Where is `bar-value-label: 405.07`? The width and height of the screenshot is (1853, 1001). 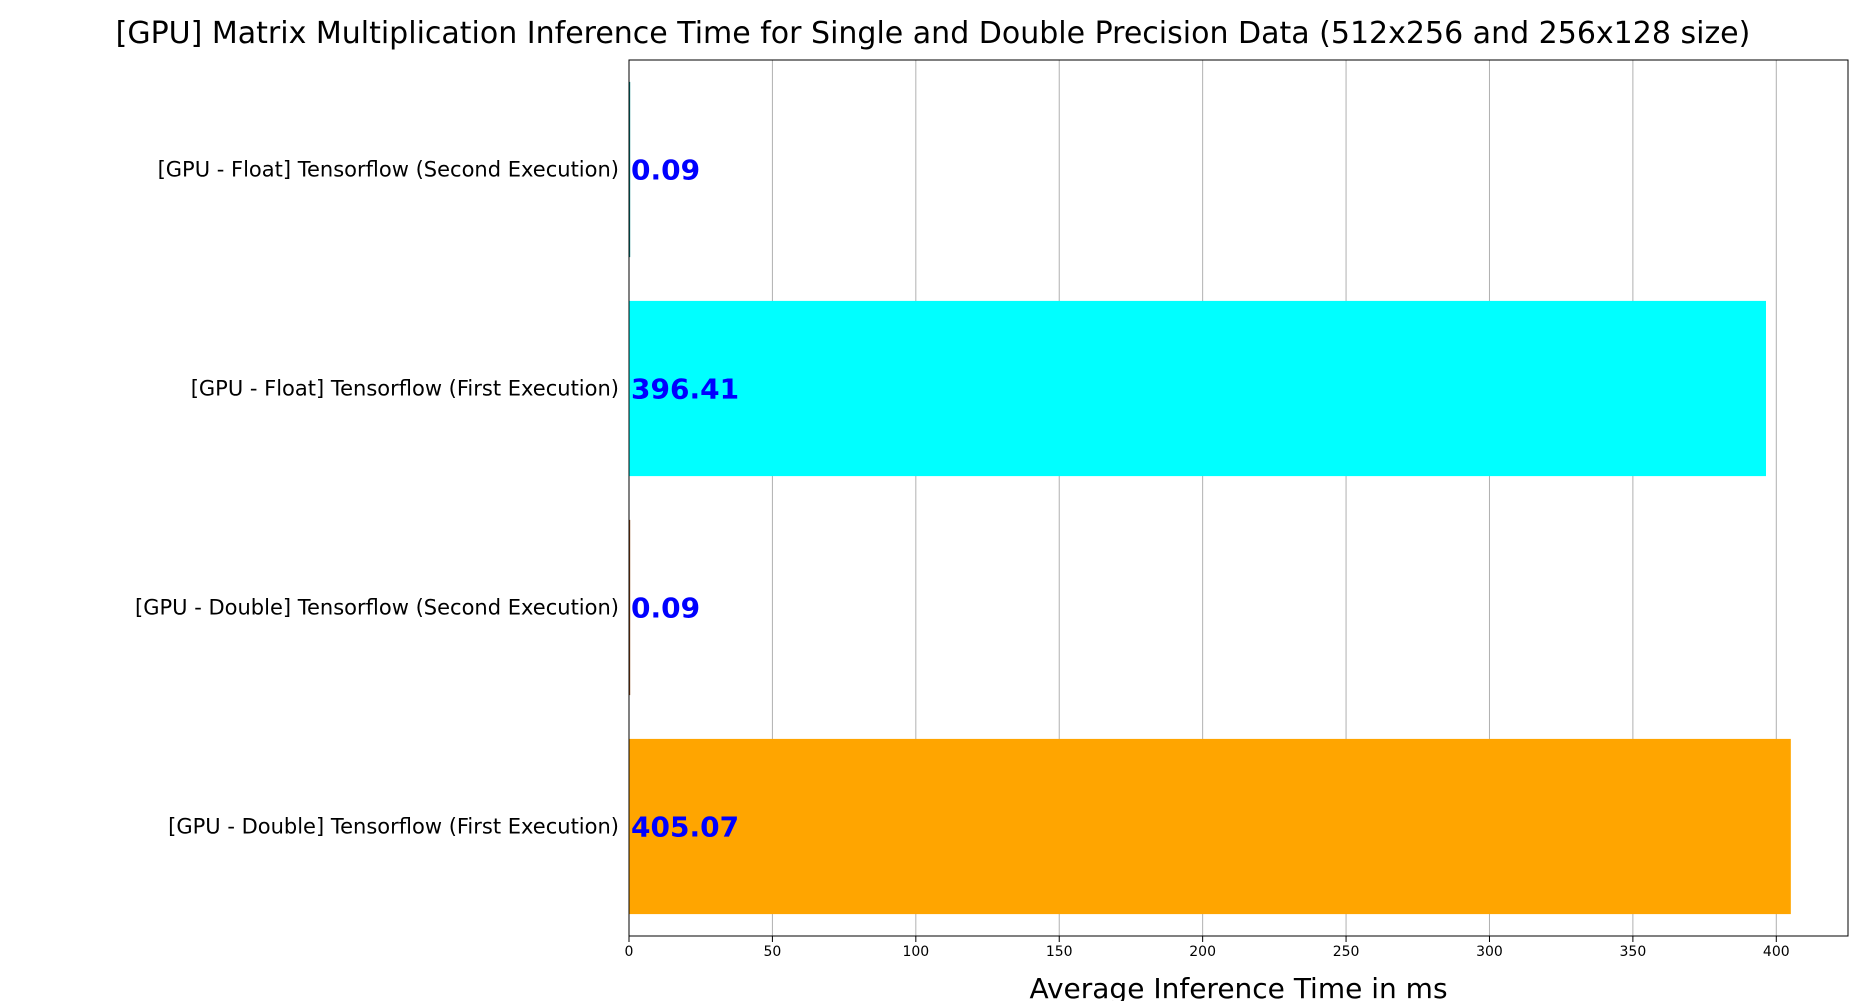 bar-value-label: 405.07 is located at coordinates (685, 827).